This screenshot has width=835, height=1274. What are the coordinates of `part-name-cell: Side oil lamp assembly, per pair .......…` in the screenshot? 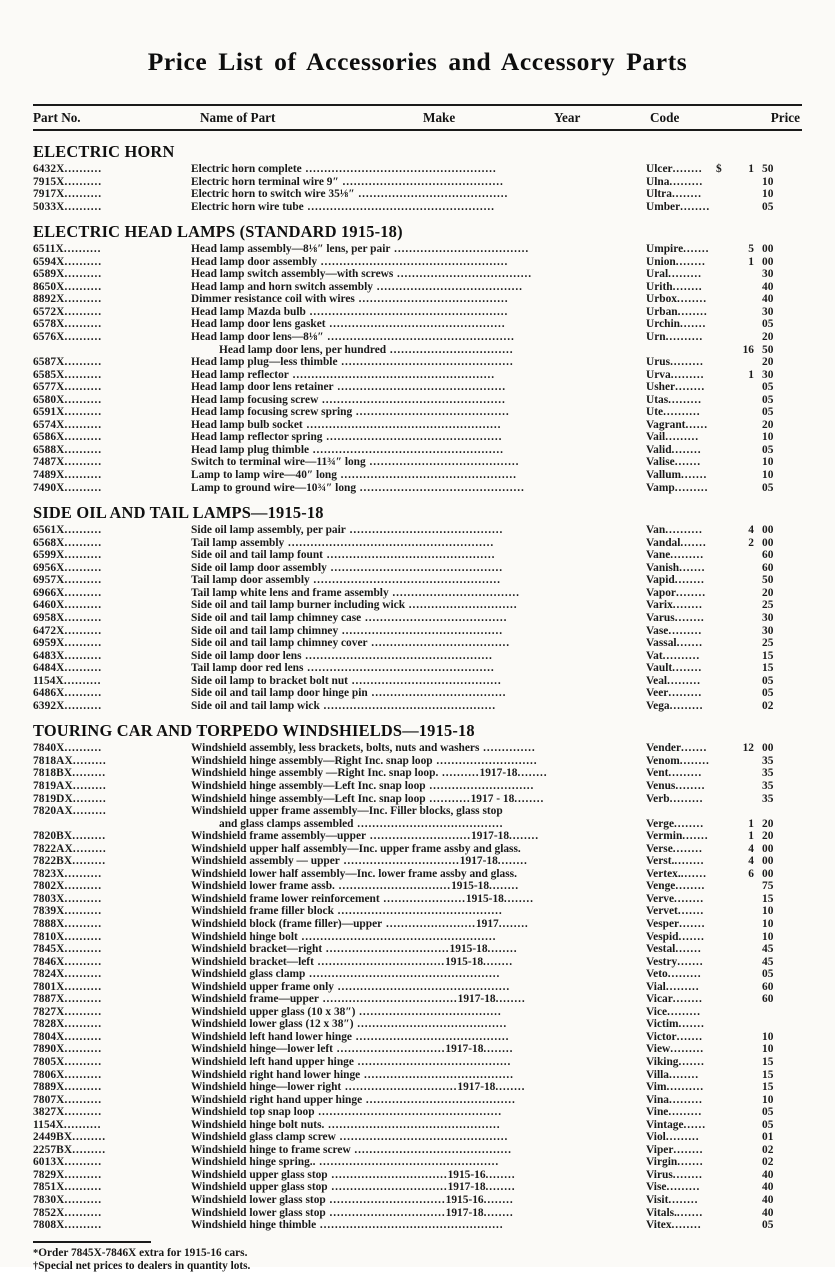 It's located at (406, 530).